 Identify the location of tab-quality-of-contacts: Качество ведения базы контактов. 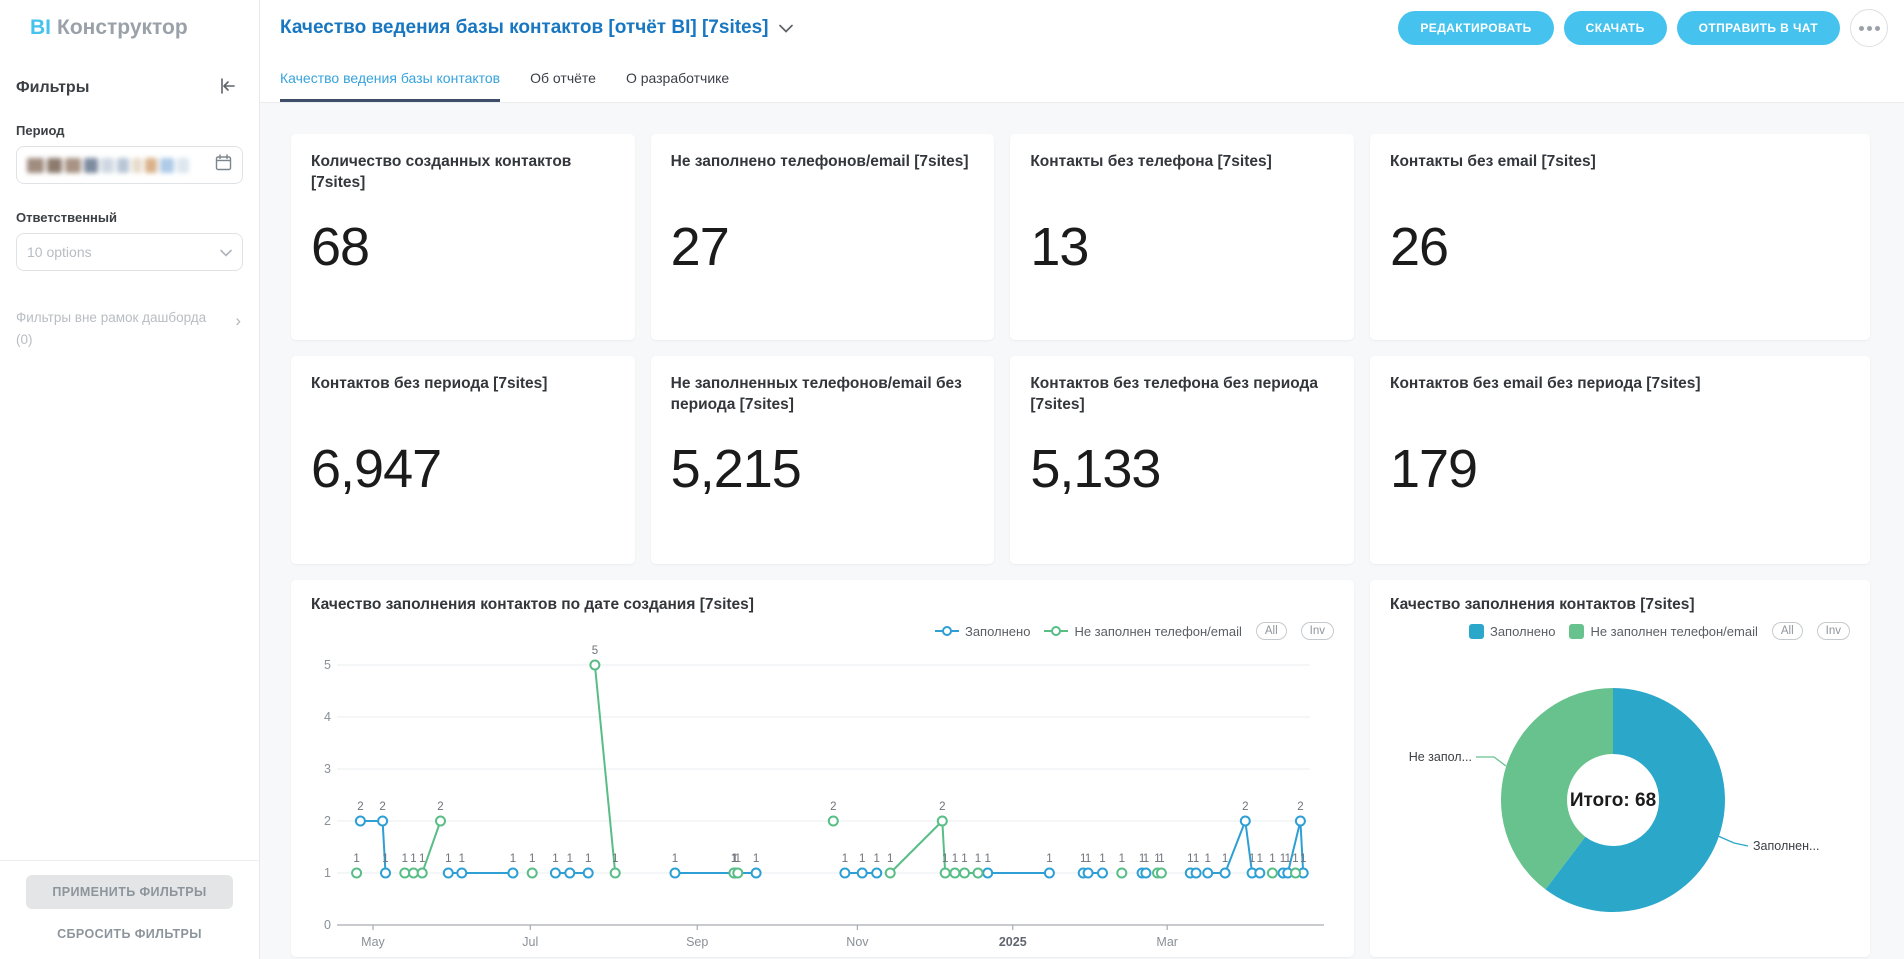
(390, 86).